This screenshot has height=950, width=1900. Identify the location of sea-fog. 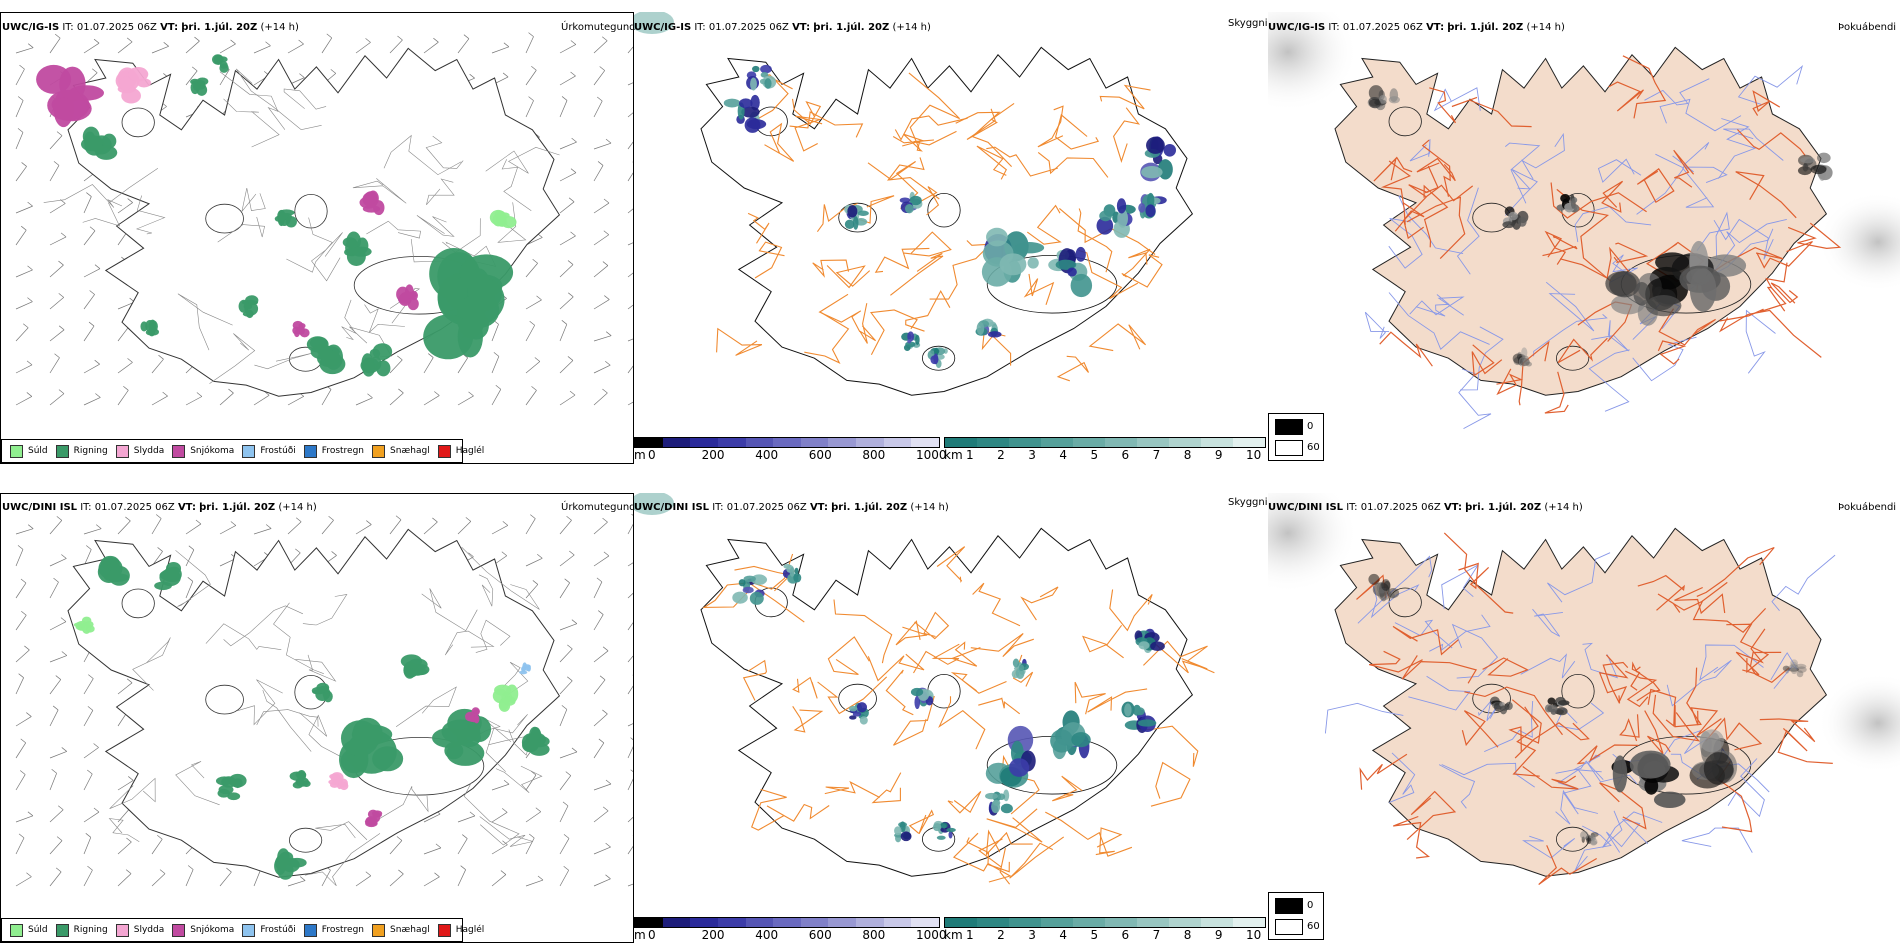
(654, 504).